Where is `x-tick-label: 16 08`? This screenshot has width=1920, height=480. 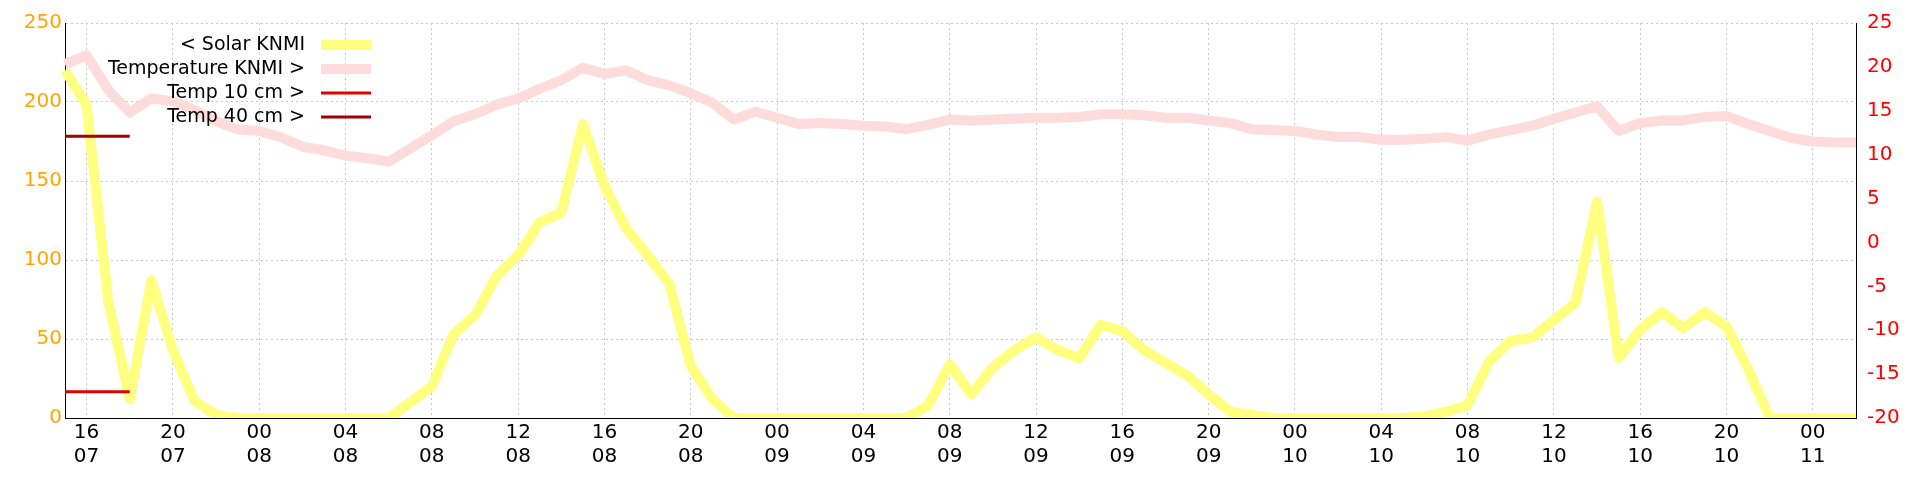
x-tick-label: 16 08 is located at coordinates (604, 443).